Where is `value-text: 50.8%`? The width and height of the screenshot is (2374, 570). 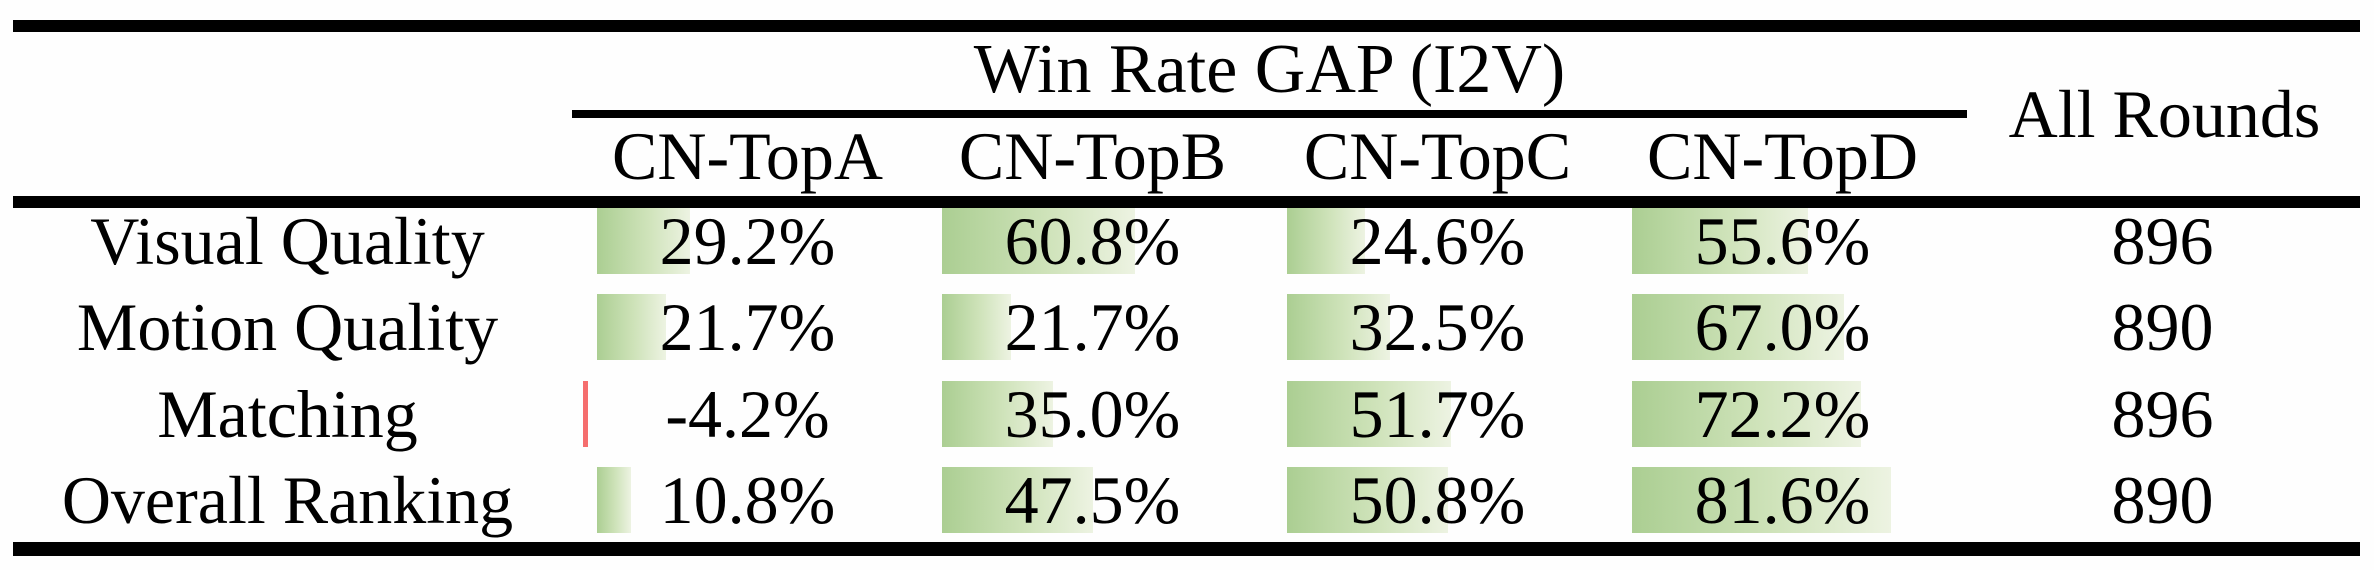
value-text: 50.8% is located at coordinates (1437, 499).